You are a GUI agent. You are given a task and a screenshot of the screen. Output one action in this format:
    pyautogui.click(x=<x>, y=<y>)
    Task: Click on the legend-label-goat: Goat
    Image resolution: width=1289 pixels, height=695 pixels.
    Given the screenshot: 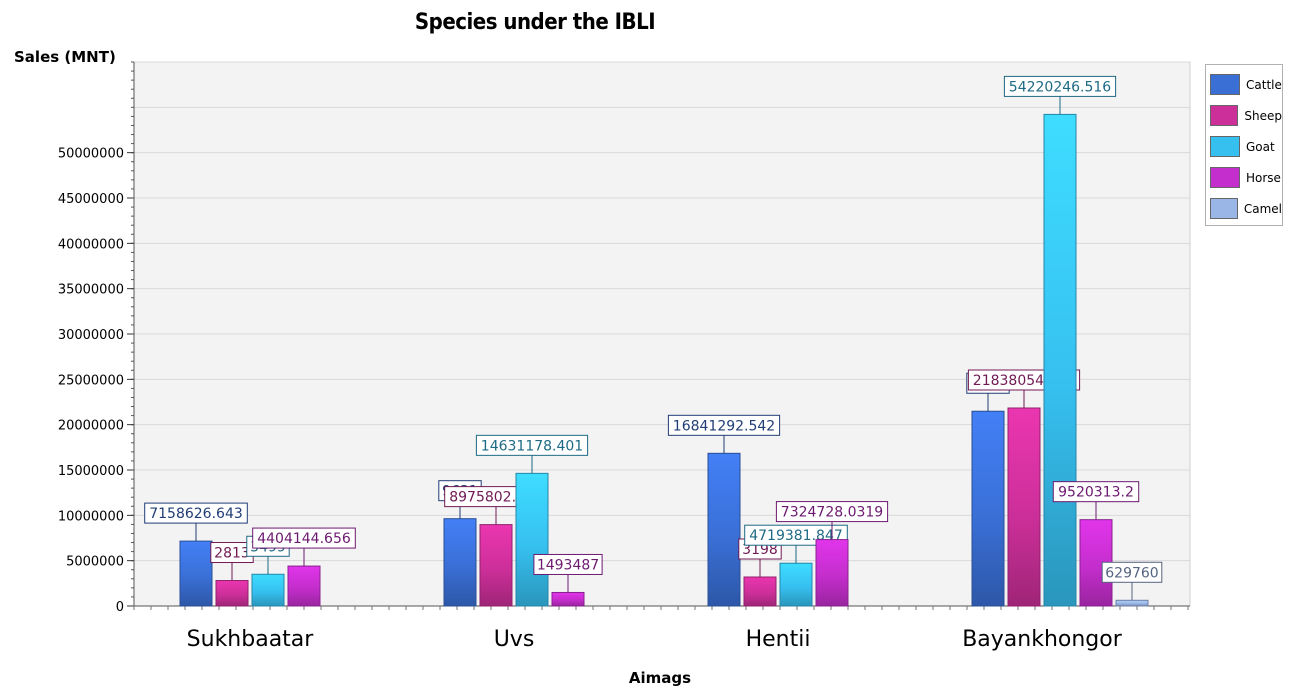 What is the action you would take?
    pyautogui.click(x=1260, y=146)
    